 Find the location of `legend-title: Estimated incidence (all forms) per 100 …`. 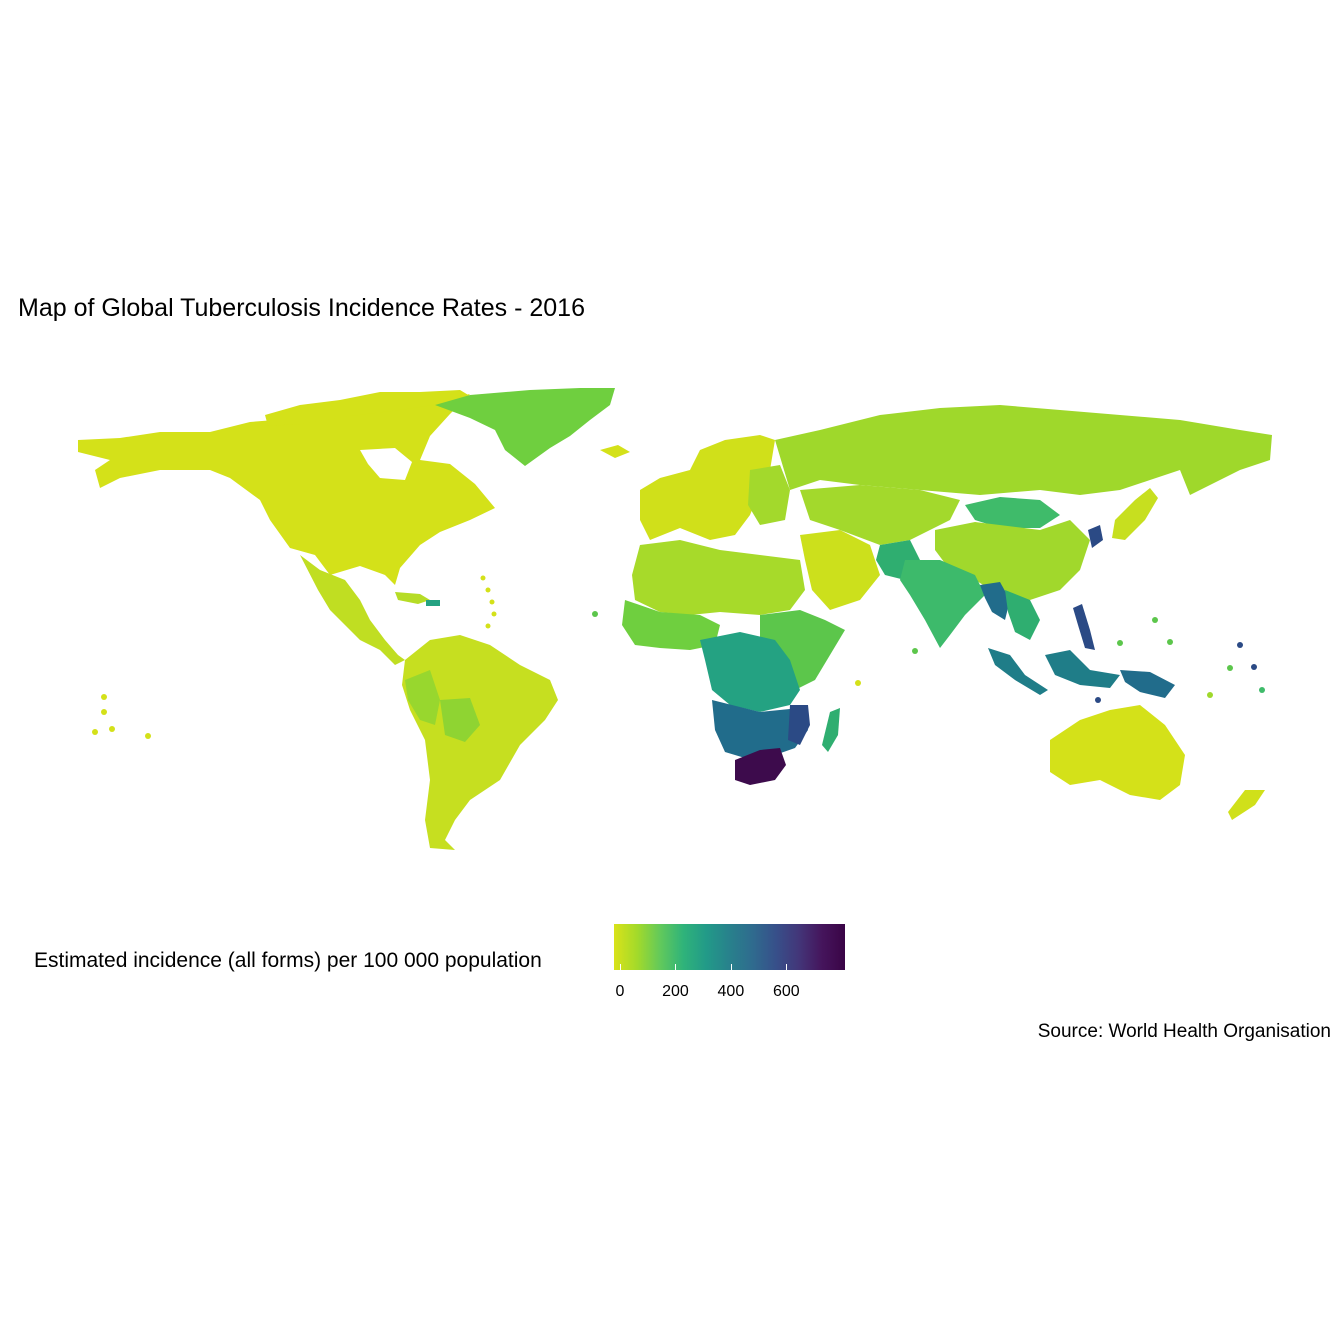

legend-title: Estimated incidence (all forms) per 100 … is located at coordinates (288, 960).